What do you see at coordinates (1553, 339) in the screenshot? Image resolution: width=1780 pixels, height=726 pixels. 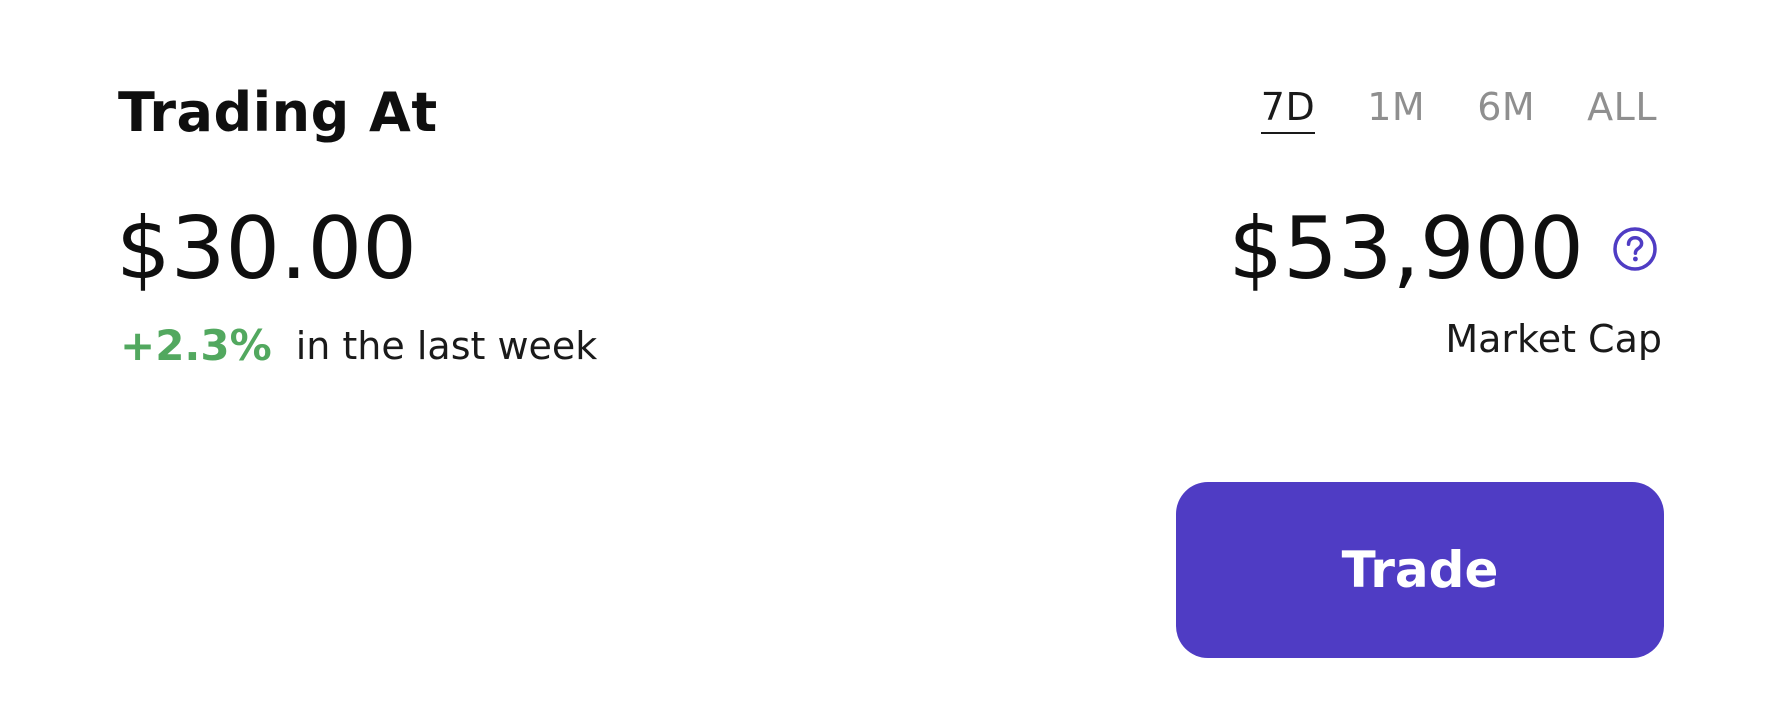 I see `market-cap-label: Market Cap` at bounding box center [1553, 339].